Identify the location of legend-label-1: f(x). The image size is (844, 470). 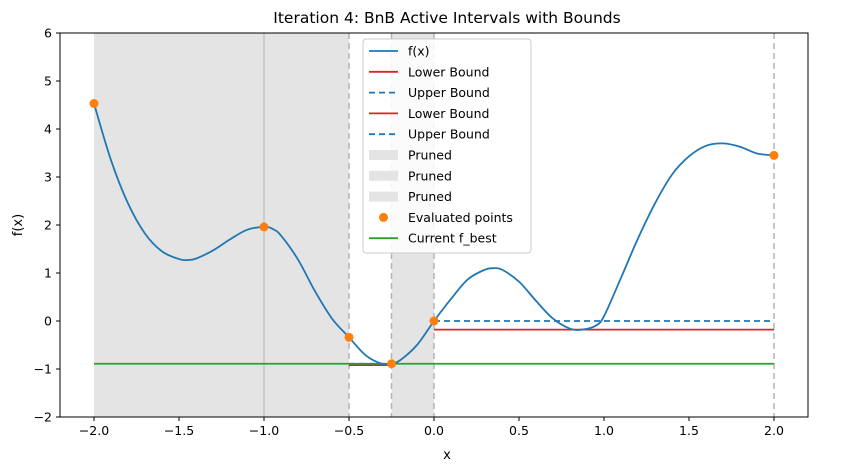
(419, 51).